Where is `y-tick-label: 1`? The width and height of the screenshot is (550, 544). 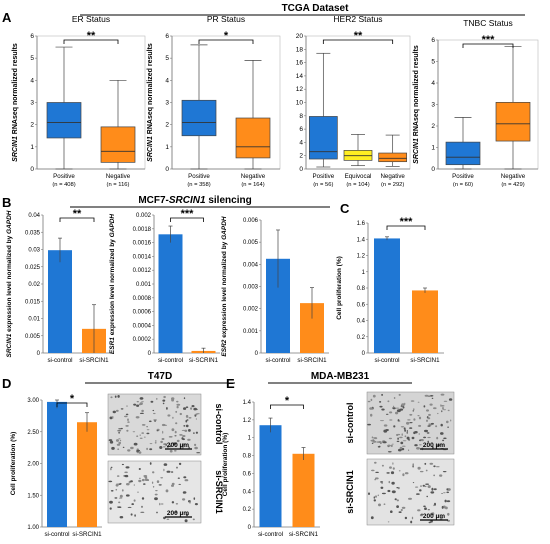
y-tick-label: 1 is located at coordinates (433, 148).